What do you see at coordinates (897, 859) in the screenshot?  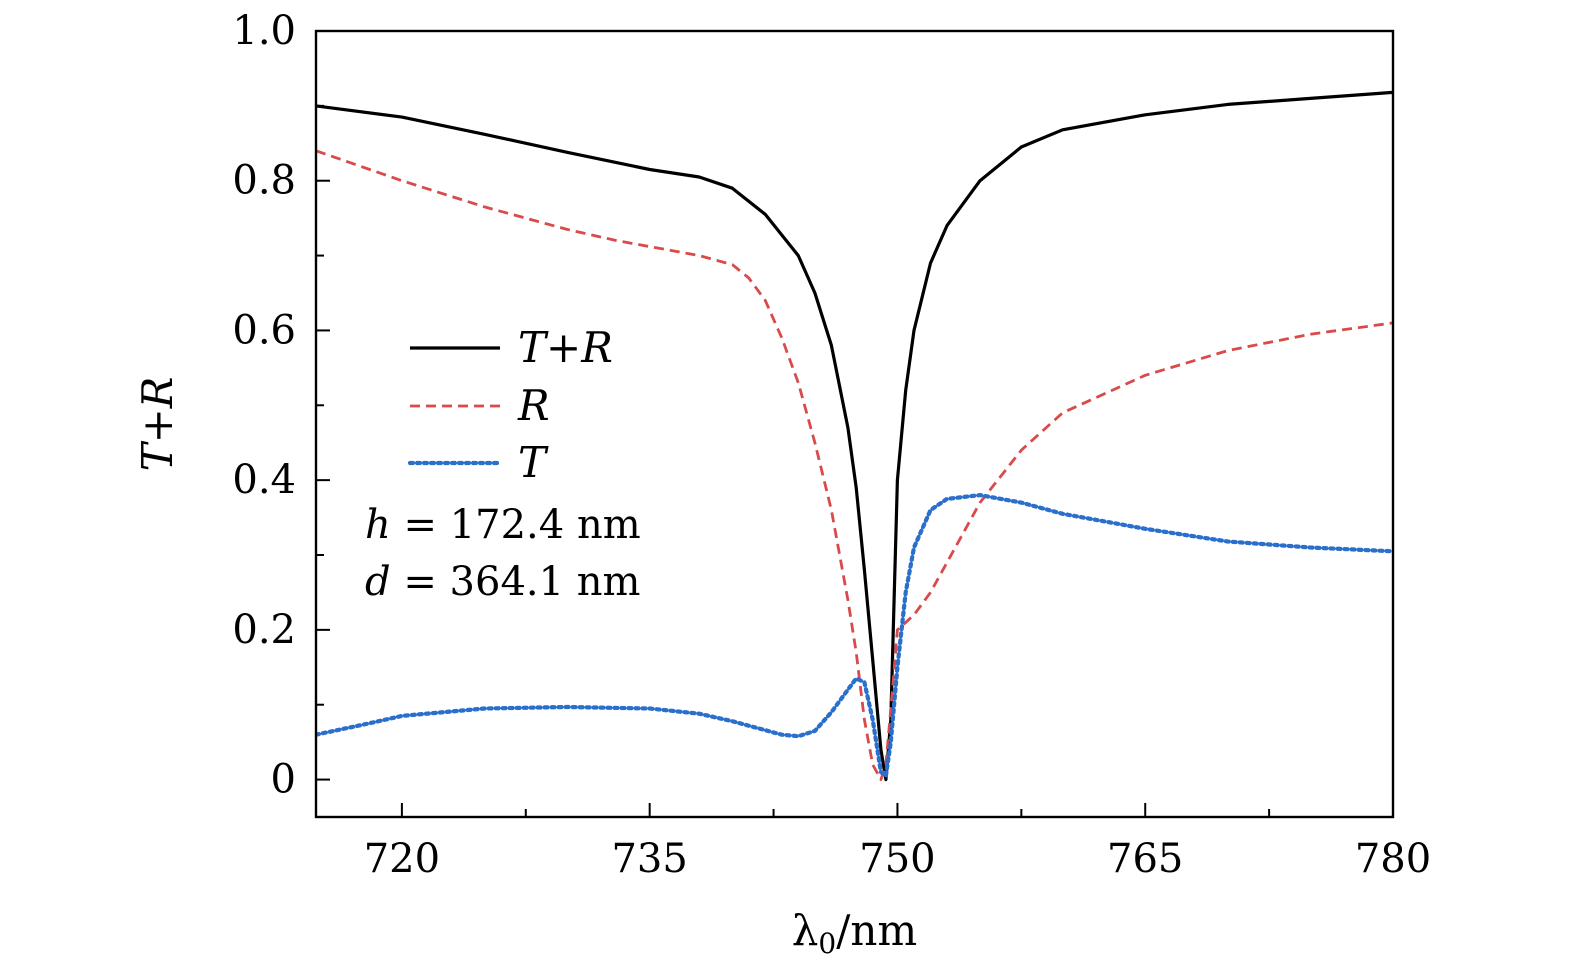 I see `x-tick-label: 750` at bounding box center [897, 859].